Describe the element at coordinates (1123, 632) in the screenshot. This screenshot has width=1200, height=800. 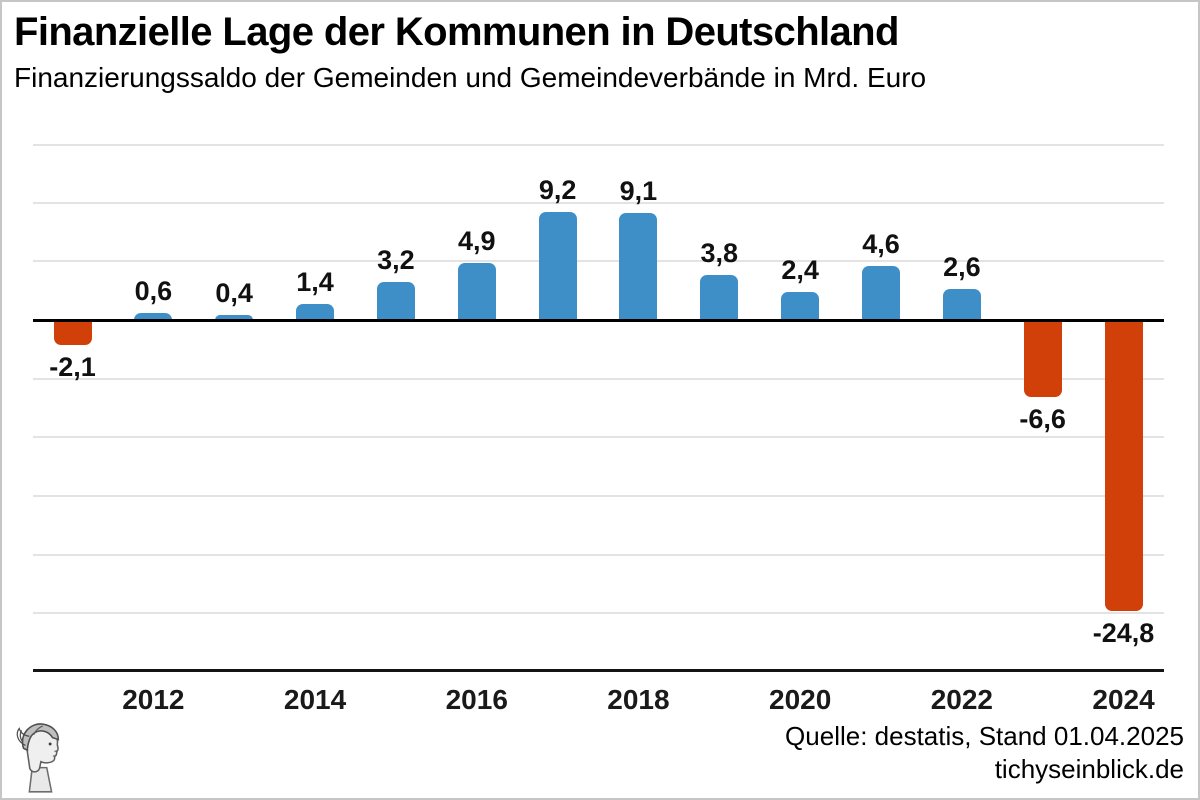
I see `value-label-2024: -24,8` at that location.